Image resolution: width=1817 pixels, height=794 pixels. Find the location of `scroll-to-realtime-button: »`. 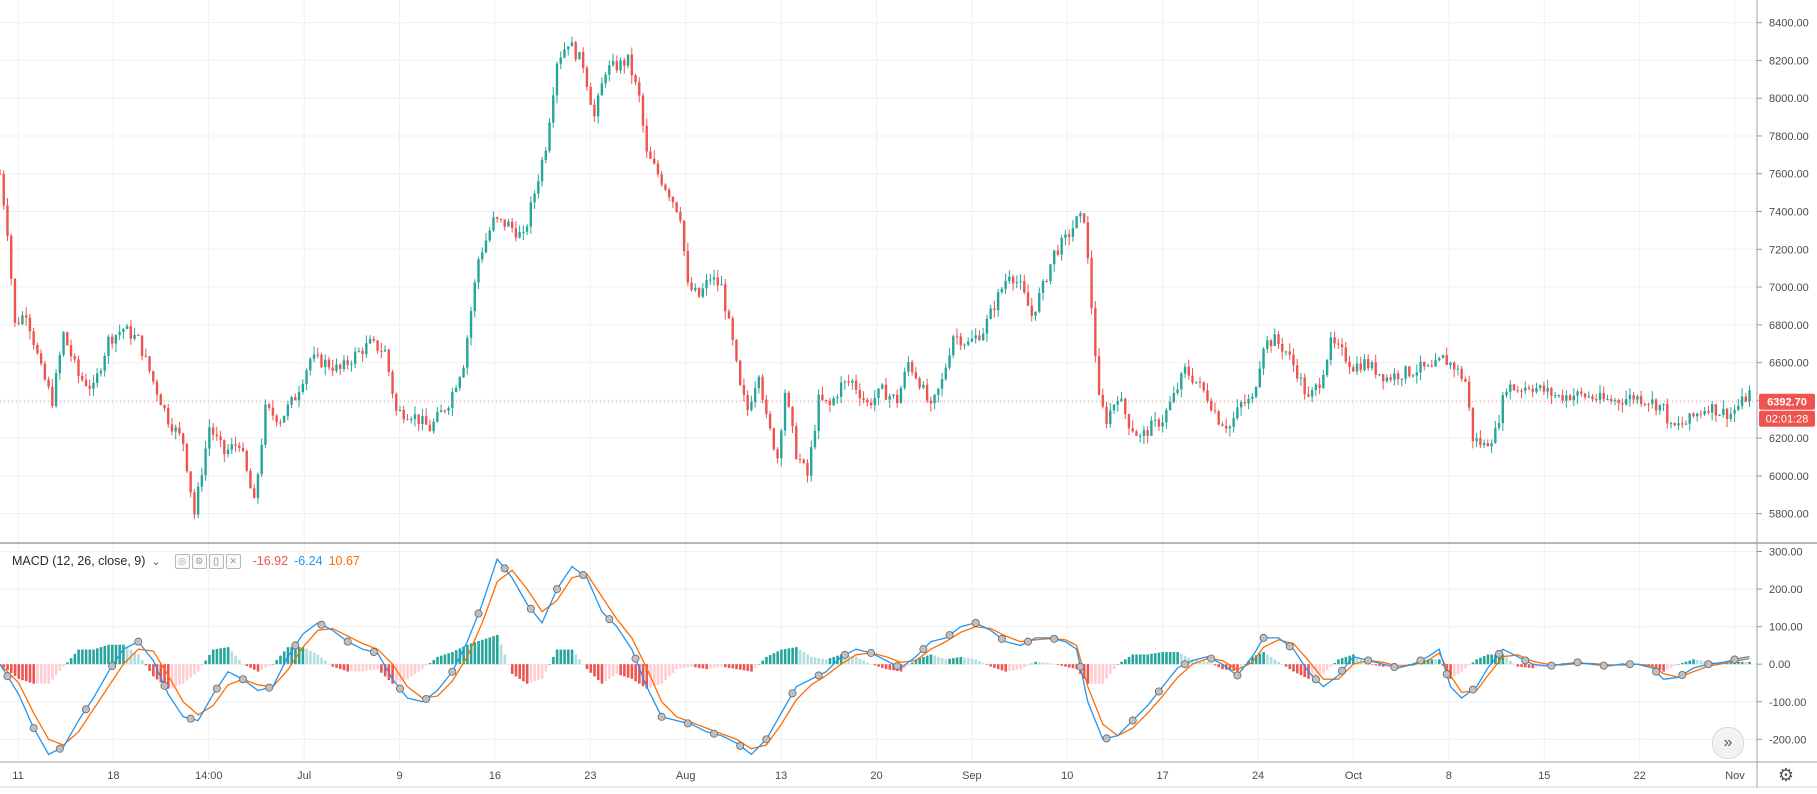

scroll-to-realtime-button: » is located at coordinates (1728, 743).